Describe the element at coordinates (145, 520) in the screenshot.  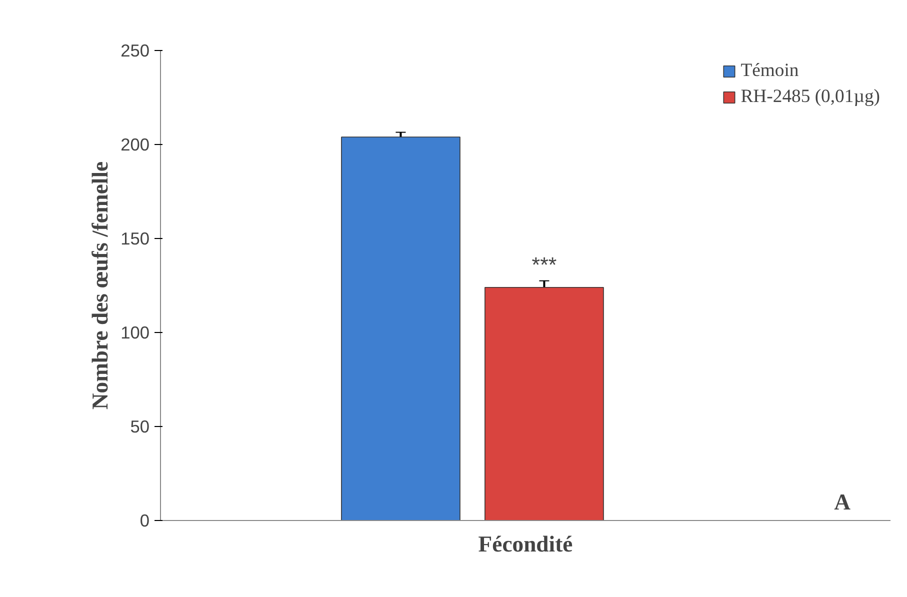
I see `y-tick-label: 0` at that location.